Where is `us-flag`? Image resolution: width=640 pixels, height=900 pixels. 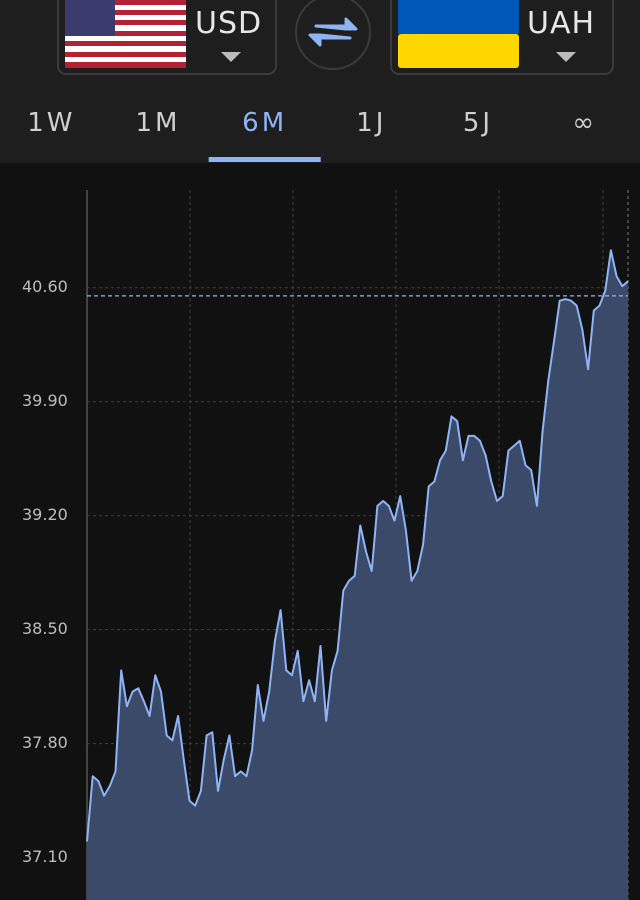
us-flag is located at coordinates (125, 34).